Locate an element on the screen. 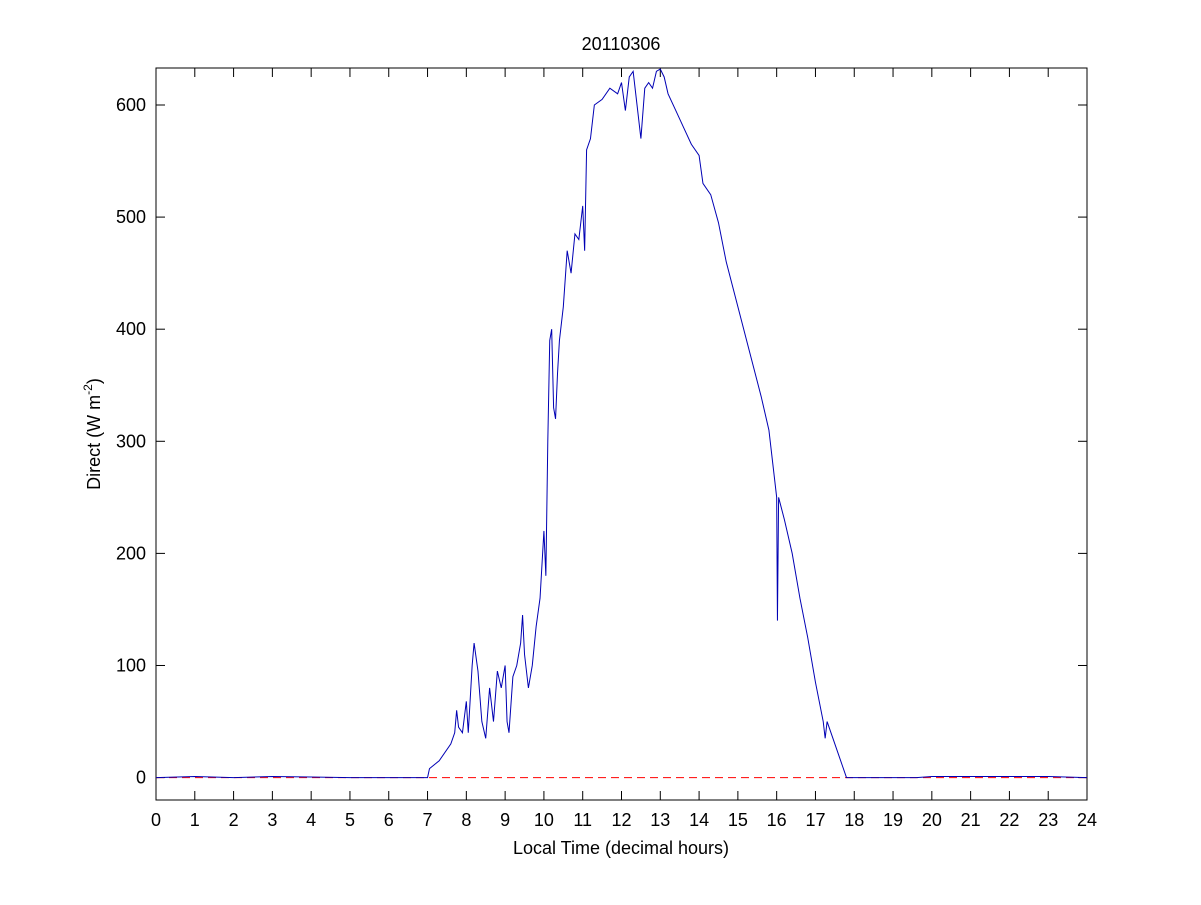  x-tick-label: 18 is located at coordinates (854, 820).